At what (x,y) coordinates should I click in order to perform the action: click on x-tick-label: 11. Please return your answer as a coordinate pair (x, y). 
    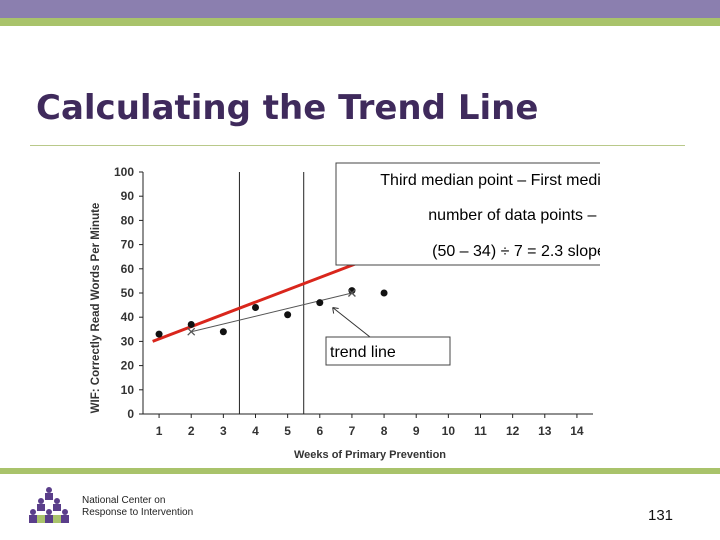
    Looking at the image, I should click on (480, 431).